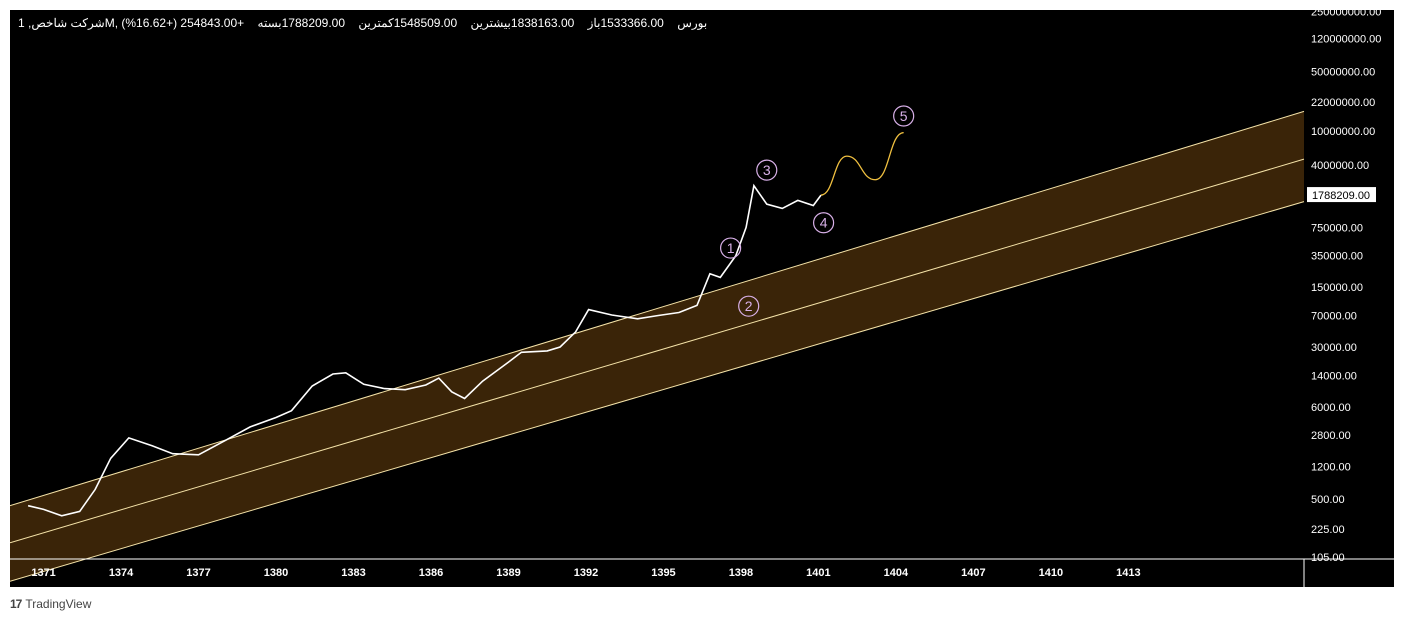  Describe the element at coordinates (1340, 166) in the screenshot. I see `price-axis-tick: 4000000.00` at that location.